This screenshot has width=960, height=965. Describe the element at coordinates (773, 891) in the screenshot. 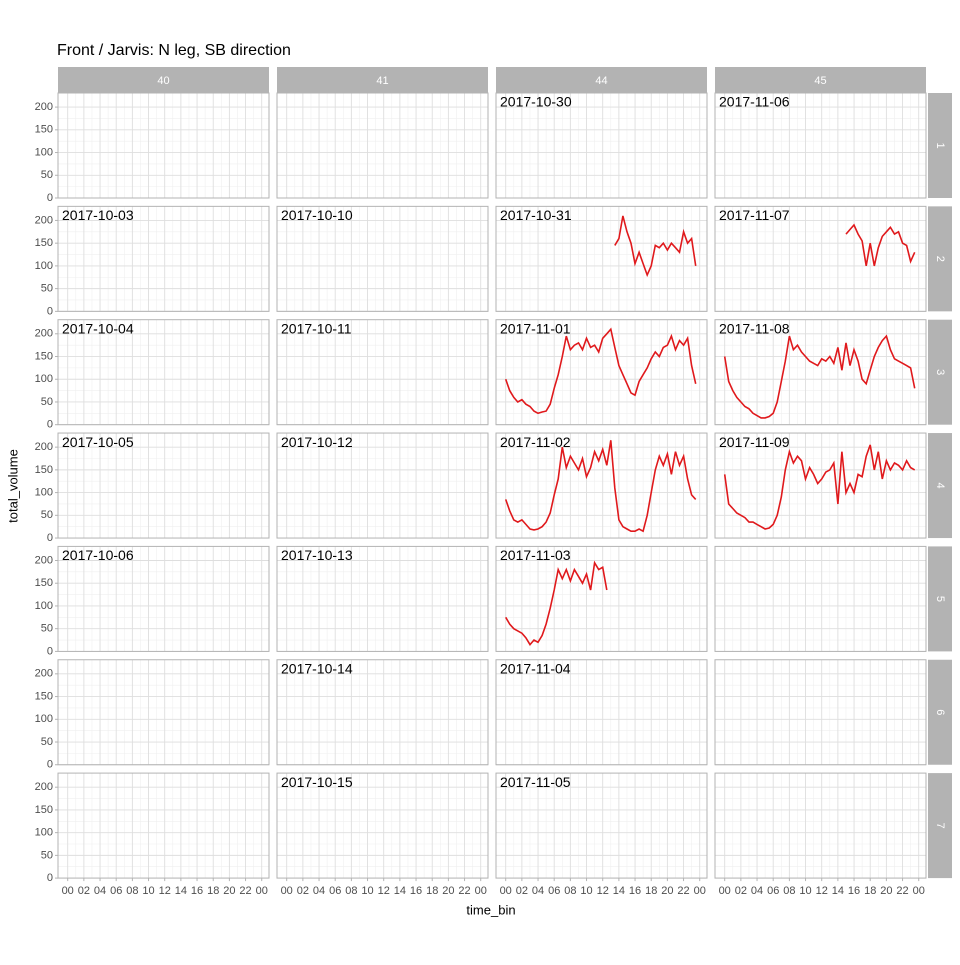

I see `x-tick-label: 06` at that location.